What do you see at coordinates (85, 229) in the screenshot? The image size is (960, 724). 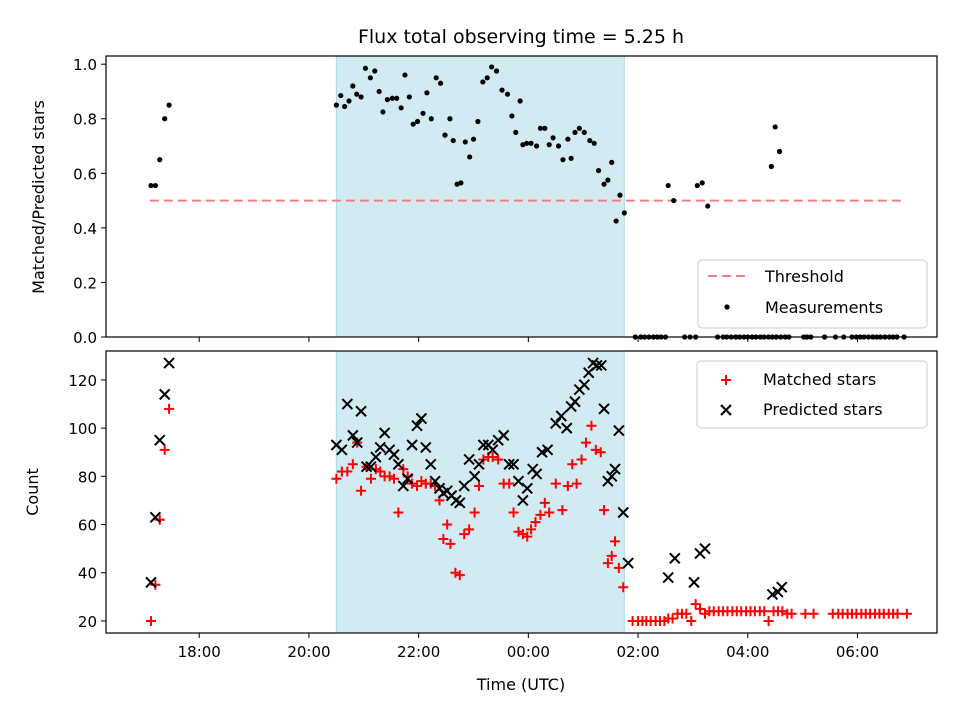 I see `y-tick-label: 0.4` at bounding box center [85, 229].